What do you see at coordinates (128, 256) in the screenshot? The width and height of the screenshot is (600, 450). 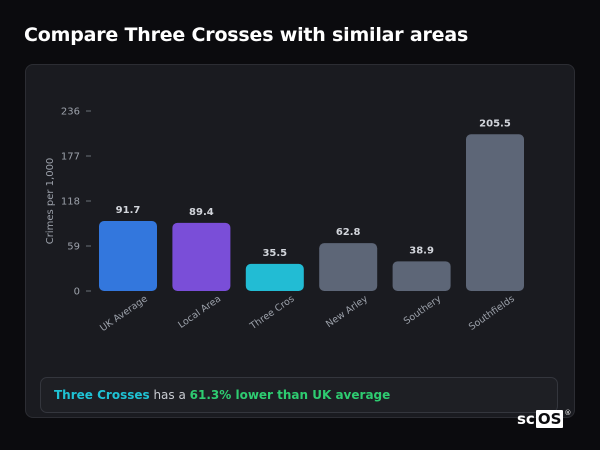 I see `bar-uk-average` at bounding box center [128, 256].